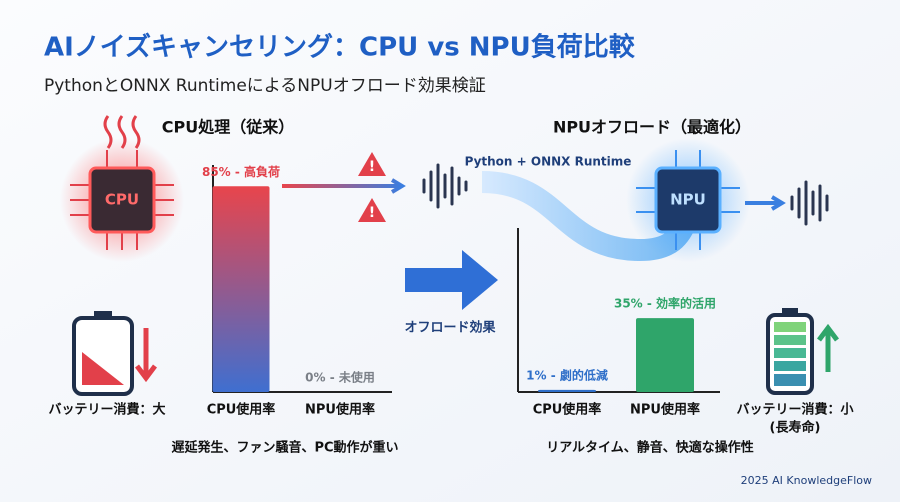 The width and height of the screenshot is (900, 502). Describe the element at coordinates (652, 127) in the screenshot. I see `chart-title: NPUオフロード（最適化）` at that location.